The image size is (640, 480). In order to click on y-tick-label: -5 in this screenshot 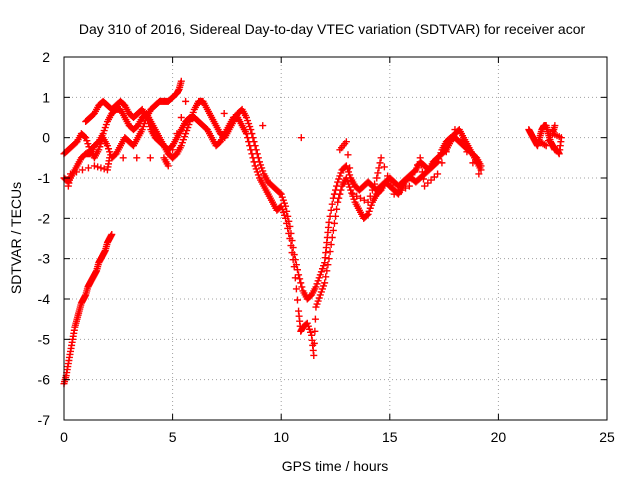, I will do `click(44, 339)`.